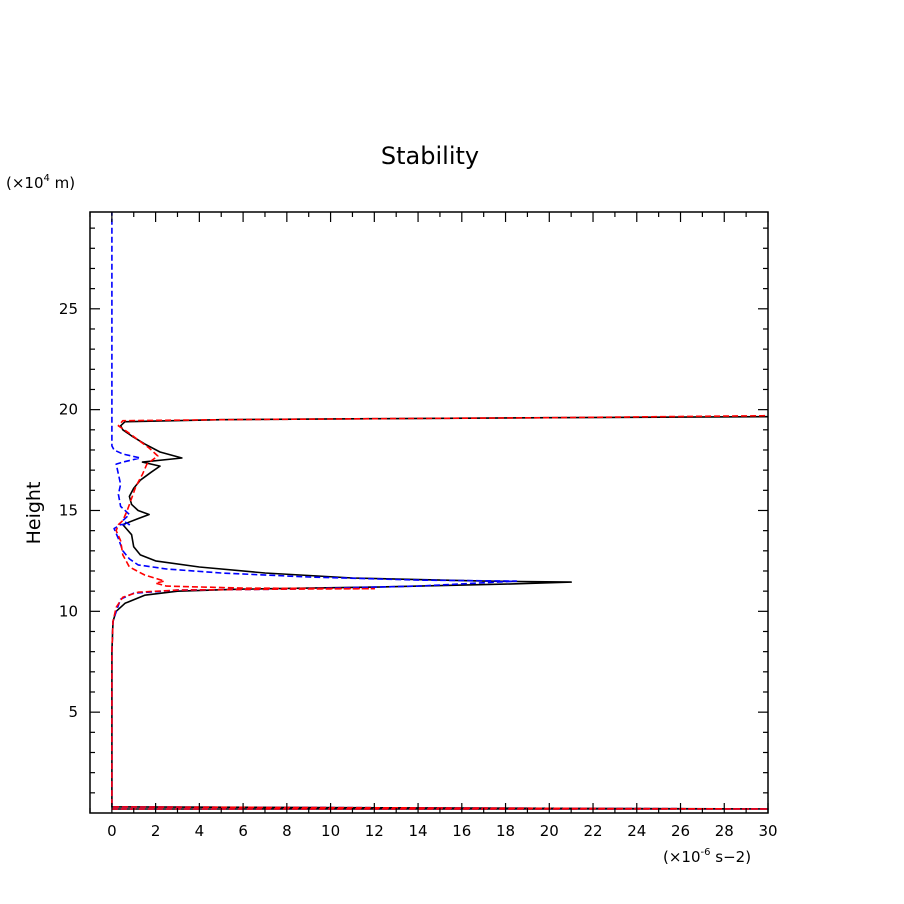  What do you see at coordinates (767, 831) in the screenshot?
I see `x-tick-label: 30` at bounding box center [767, 831].